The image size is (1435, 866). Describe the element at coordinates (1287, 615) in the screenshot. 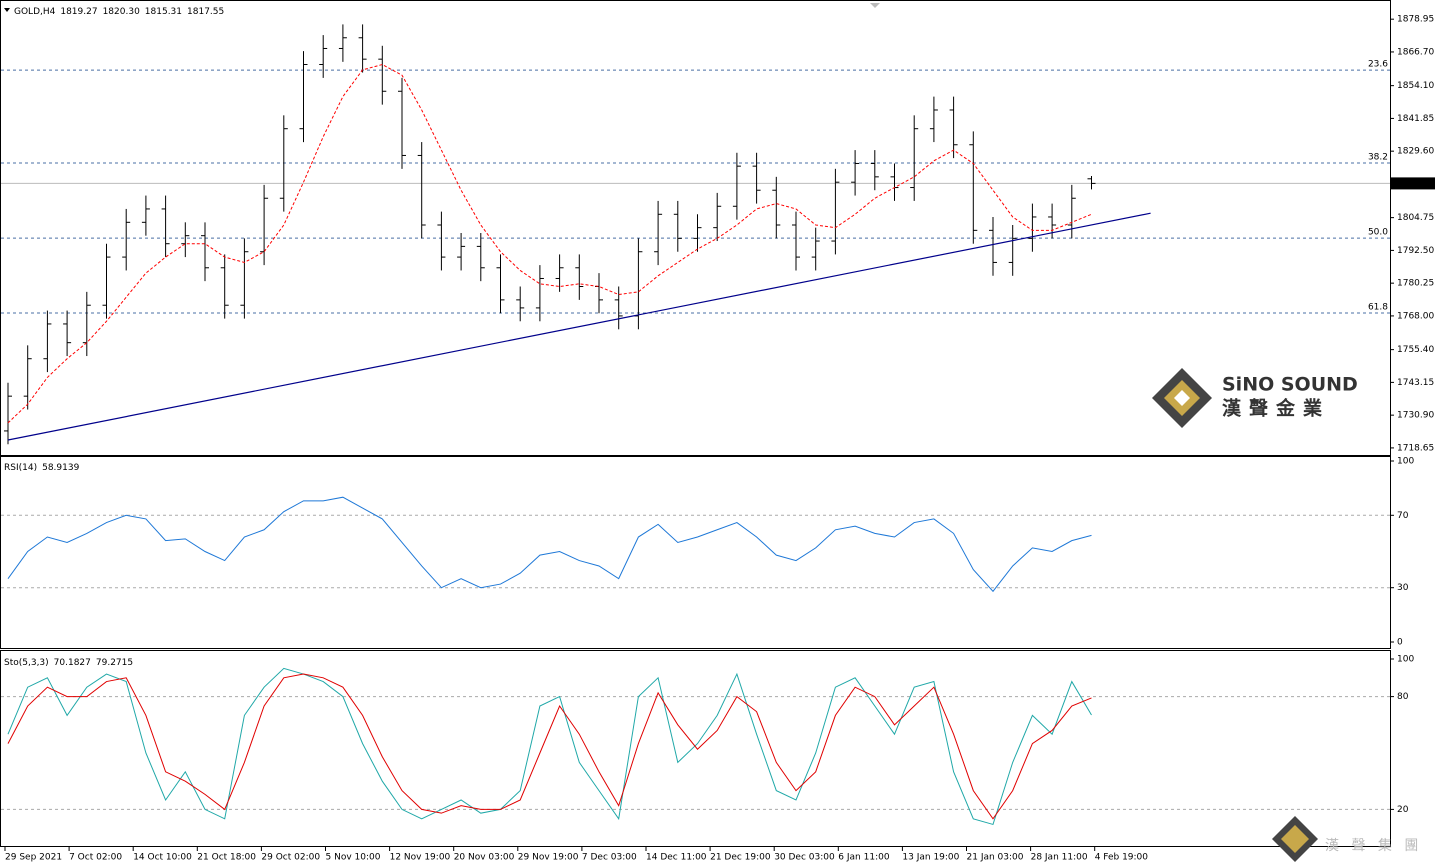

I see `logo: SiNO SOUND 漢聲金業 漢 聲 集 團` at that location.